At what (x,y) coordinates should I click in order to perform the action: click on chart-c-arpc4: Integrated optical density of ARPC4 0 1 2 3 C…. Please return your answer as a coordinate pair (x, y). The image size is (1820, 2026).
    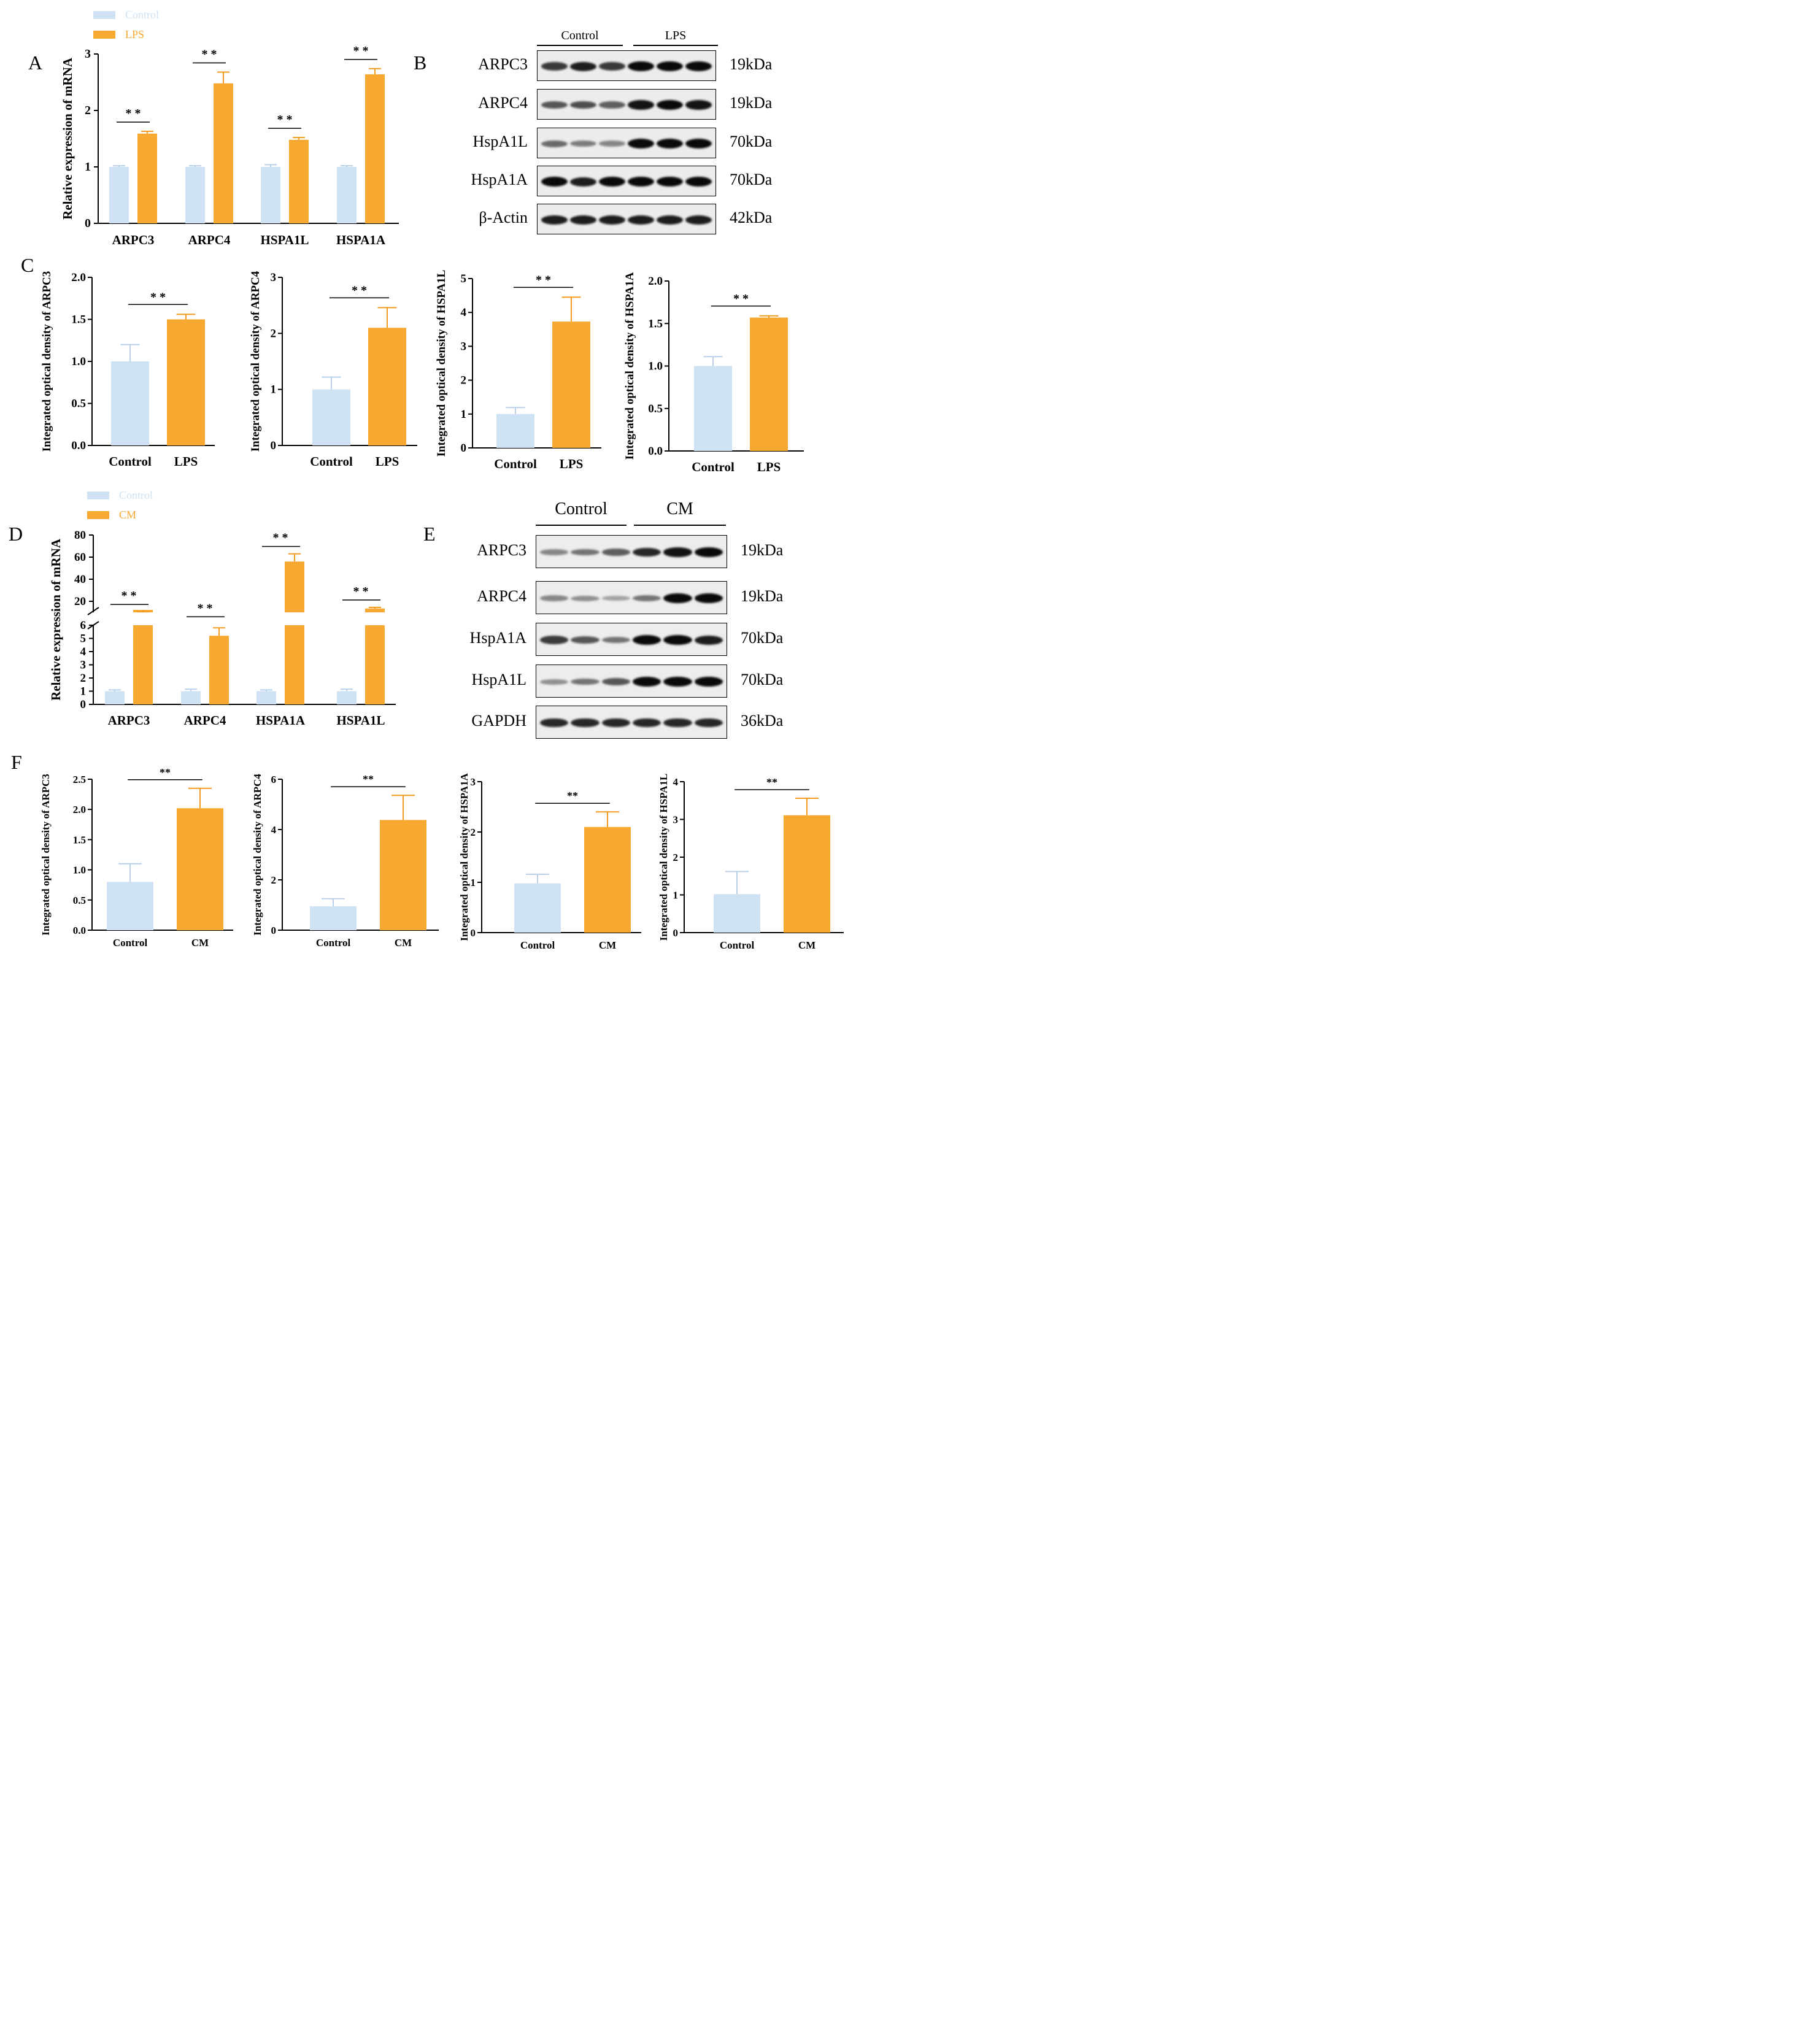
    Looking at the image, I should click on (333, 370).